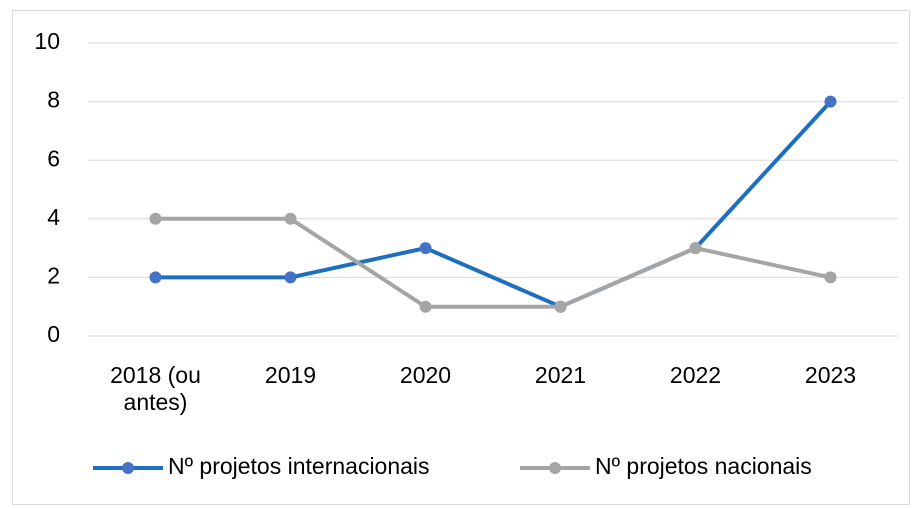 This screenshot has width=917, height=508. I want to click on x-tick-label: 2023, so click(830, 375).